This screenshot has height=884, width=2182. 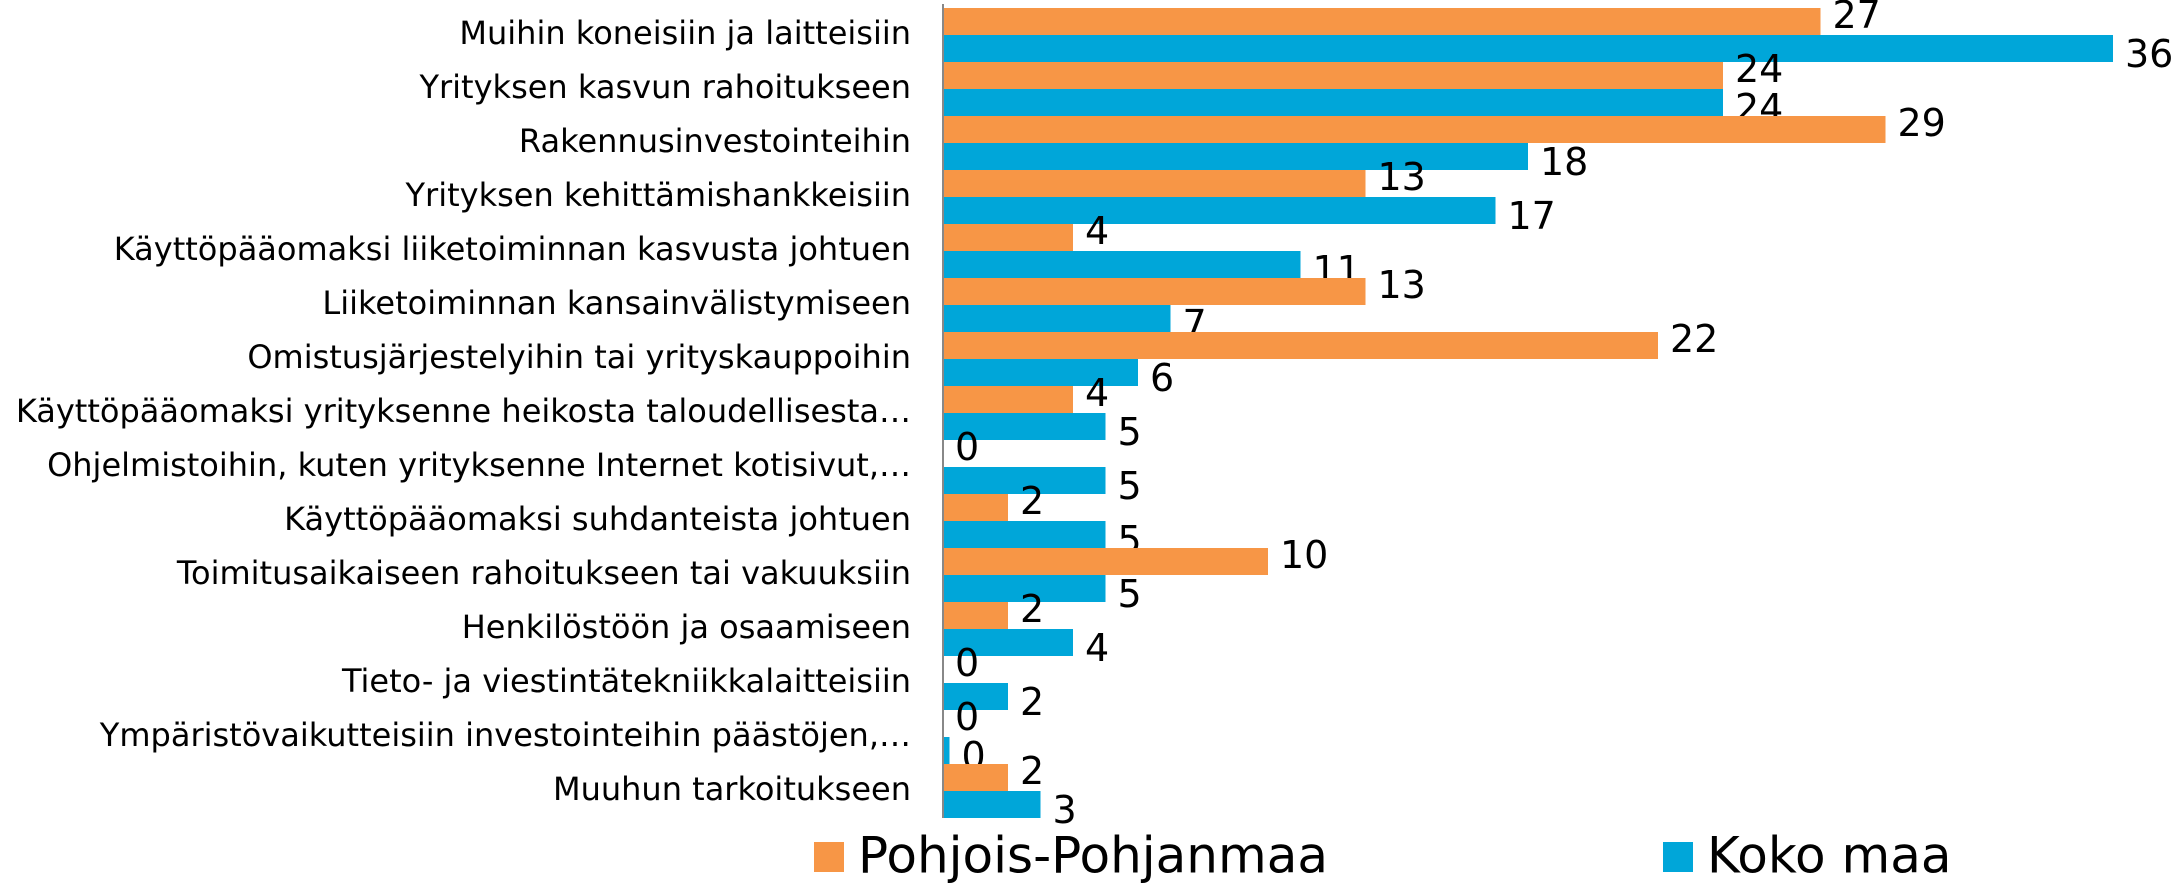 I want to click on category-label: Liiketoiminnan kansainvälistymiseen, so click(x=616, y=303).